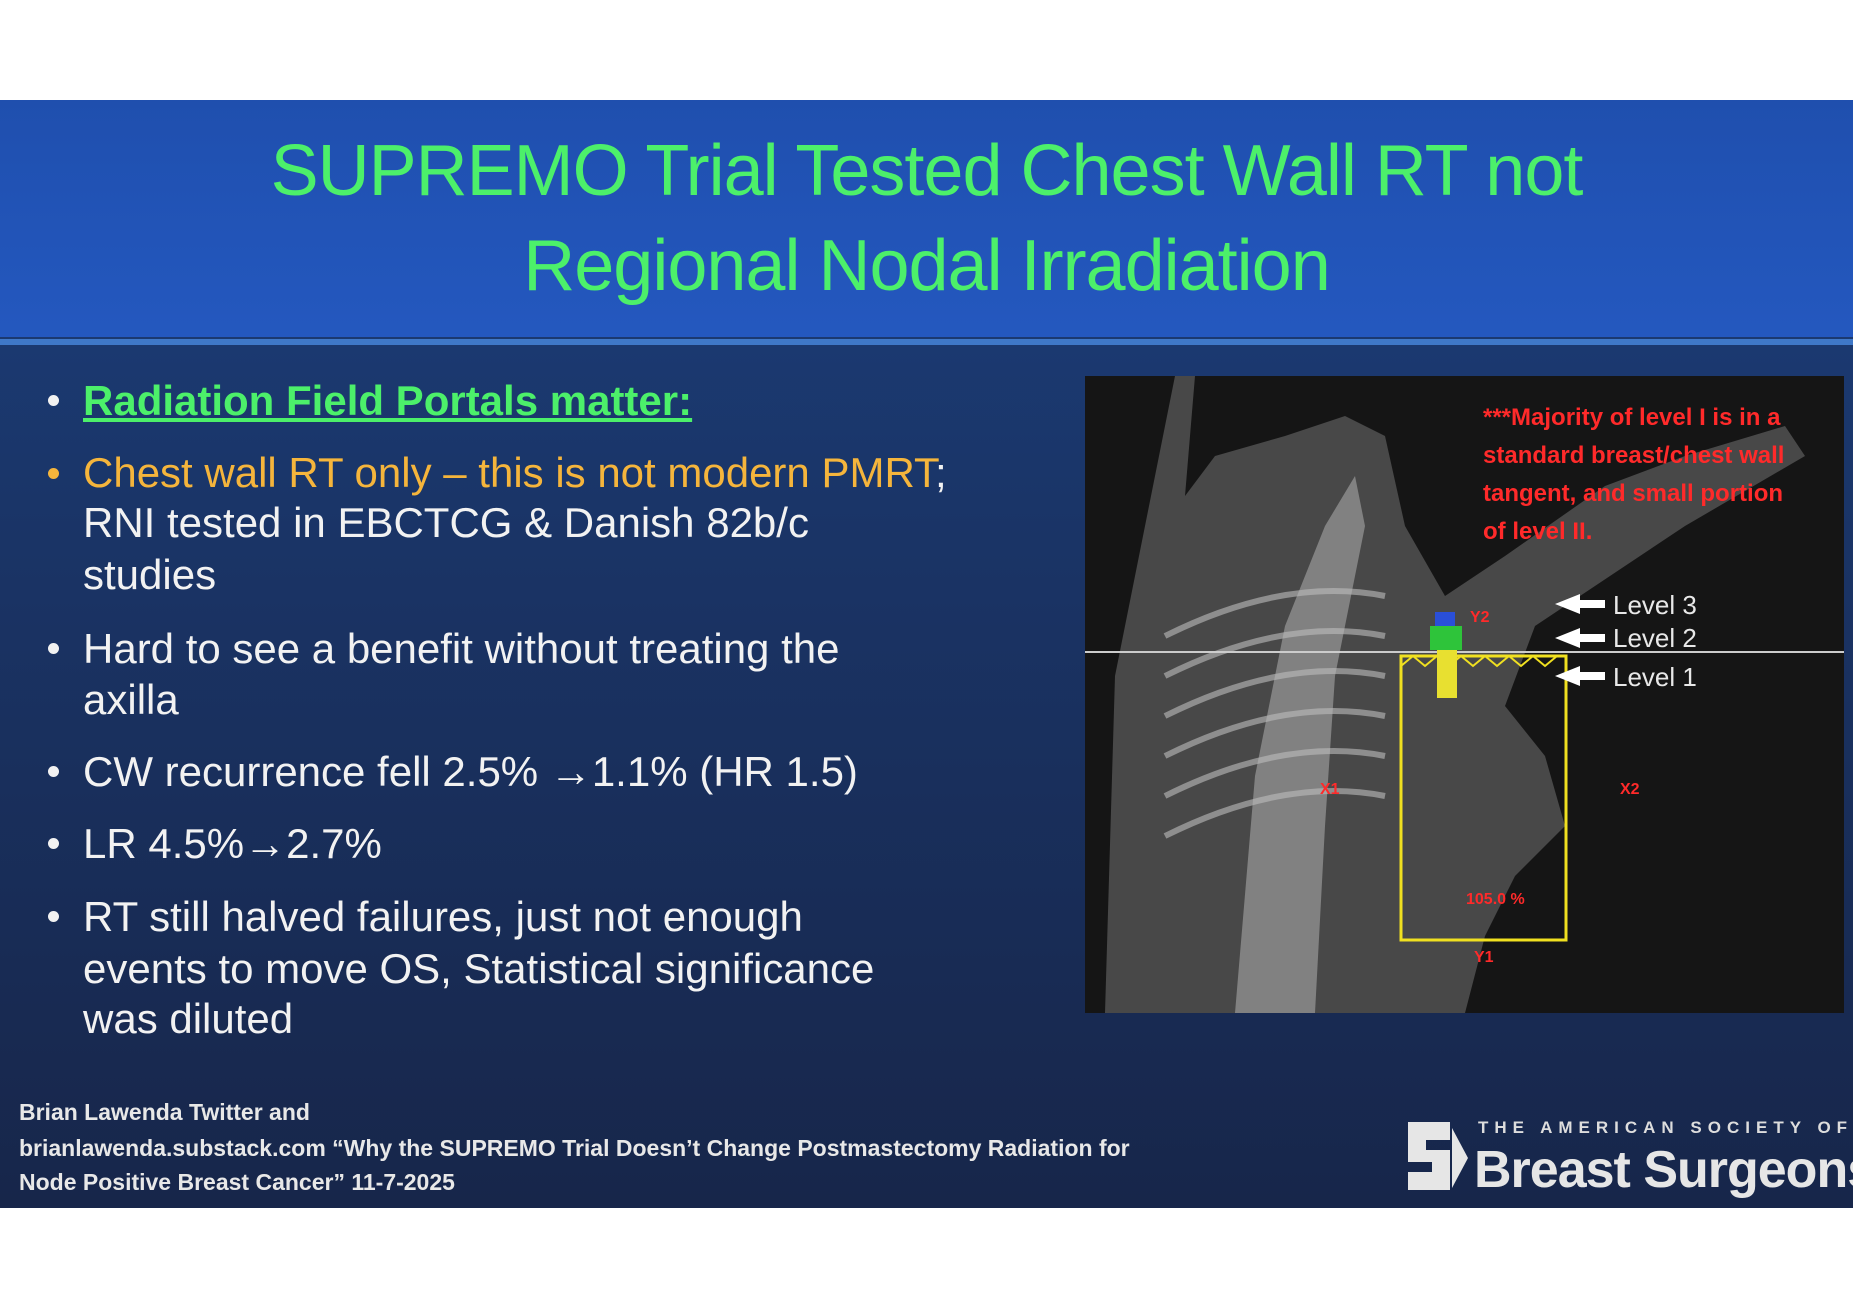  What do you see at coordinates (927, 171) in the screenshot?
I see `title-line: SUPREMO Trial Tested Chest Wall RT not` at bounding box center [927, 171].